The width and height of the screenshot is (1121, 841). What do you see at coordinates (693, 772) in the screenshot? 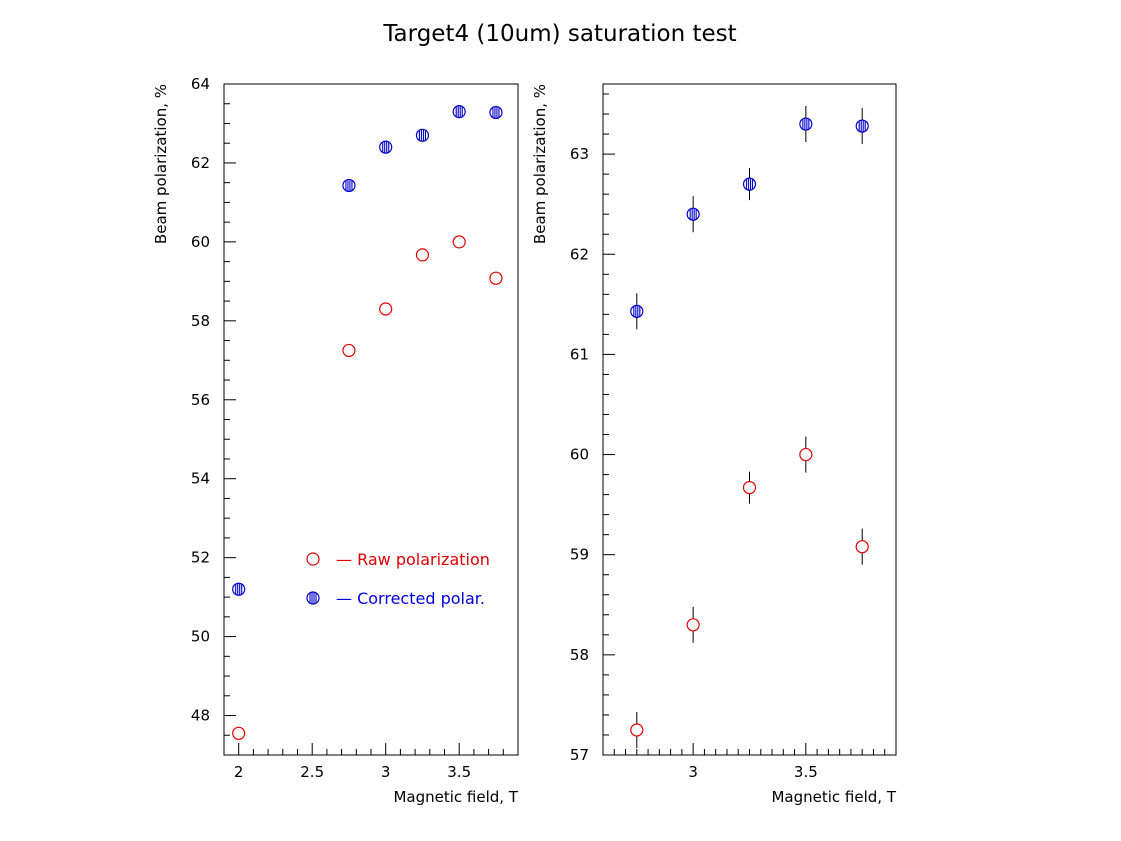
I see `x-tick-label-1-0: 3` at bounding box center [693, 772].